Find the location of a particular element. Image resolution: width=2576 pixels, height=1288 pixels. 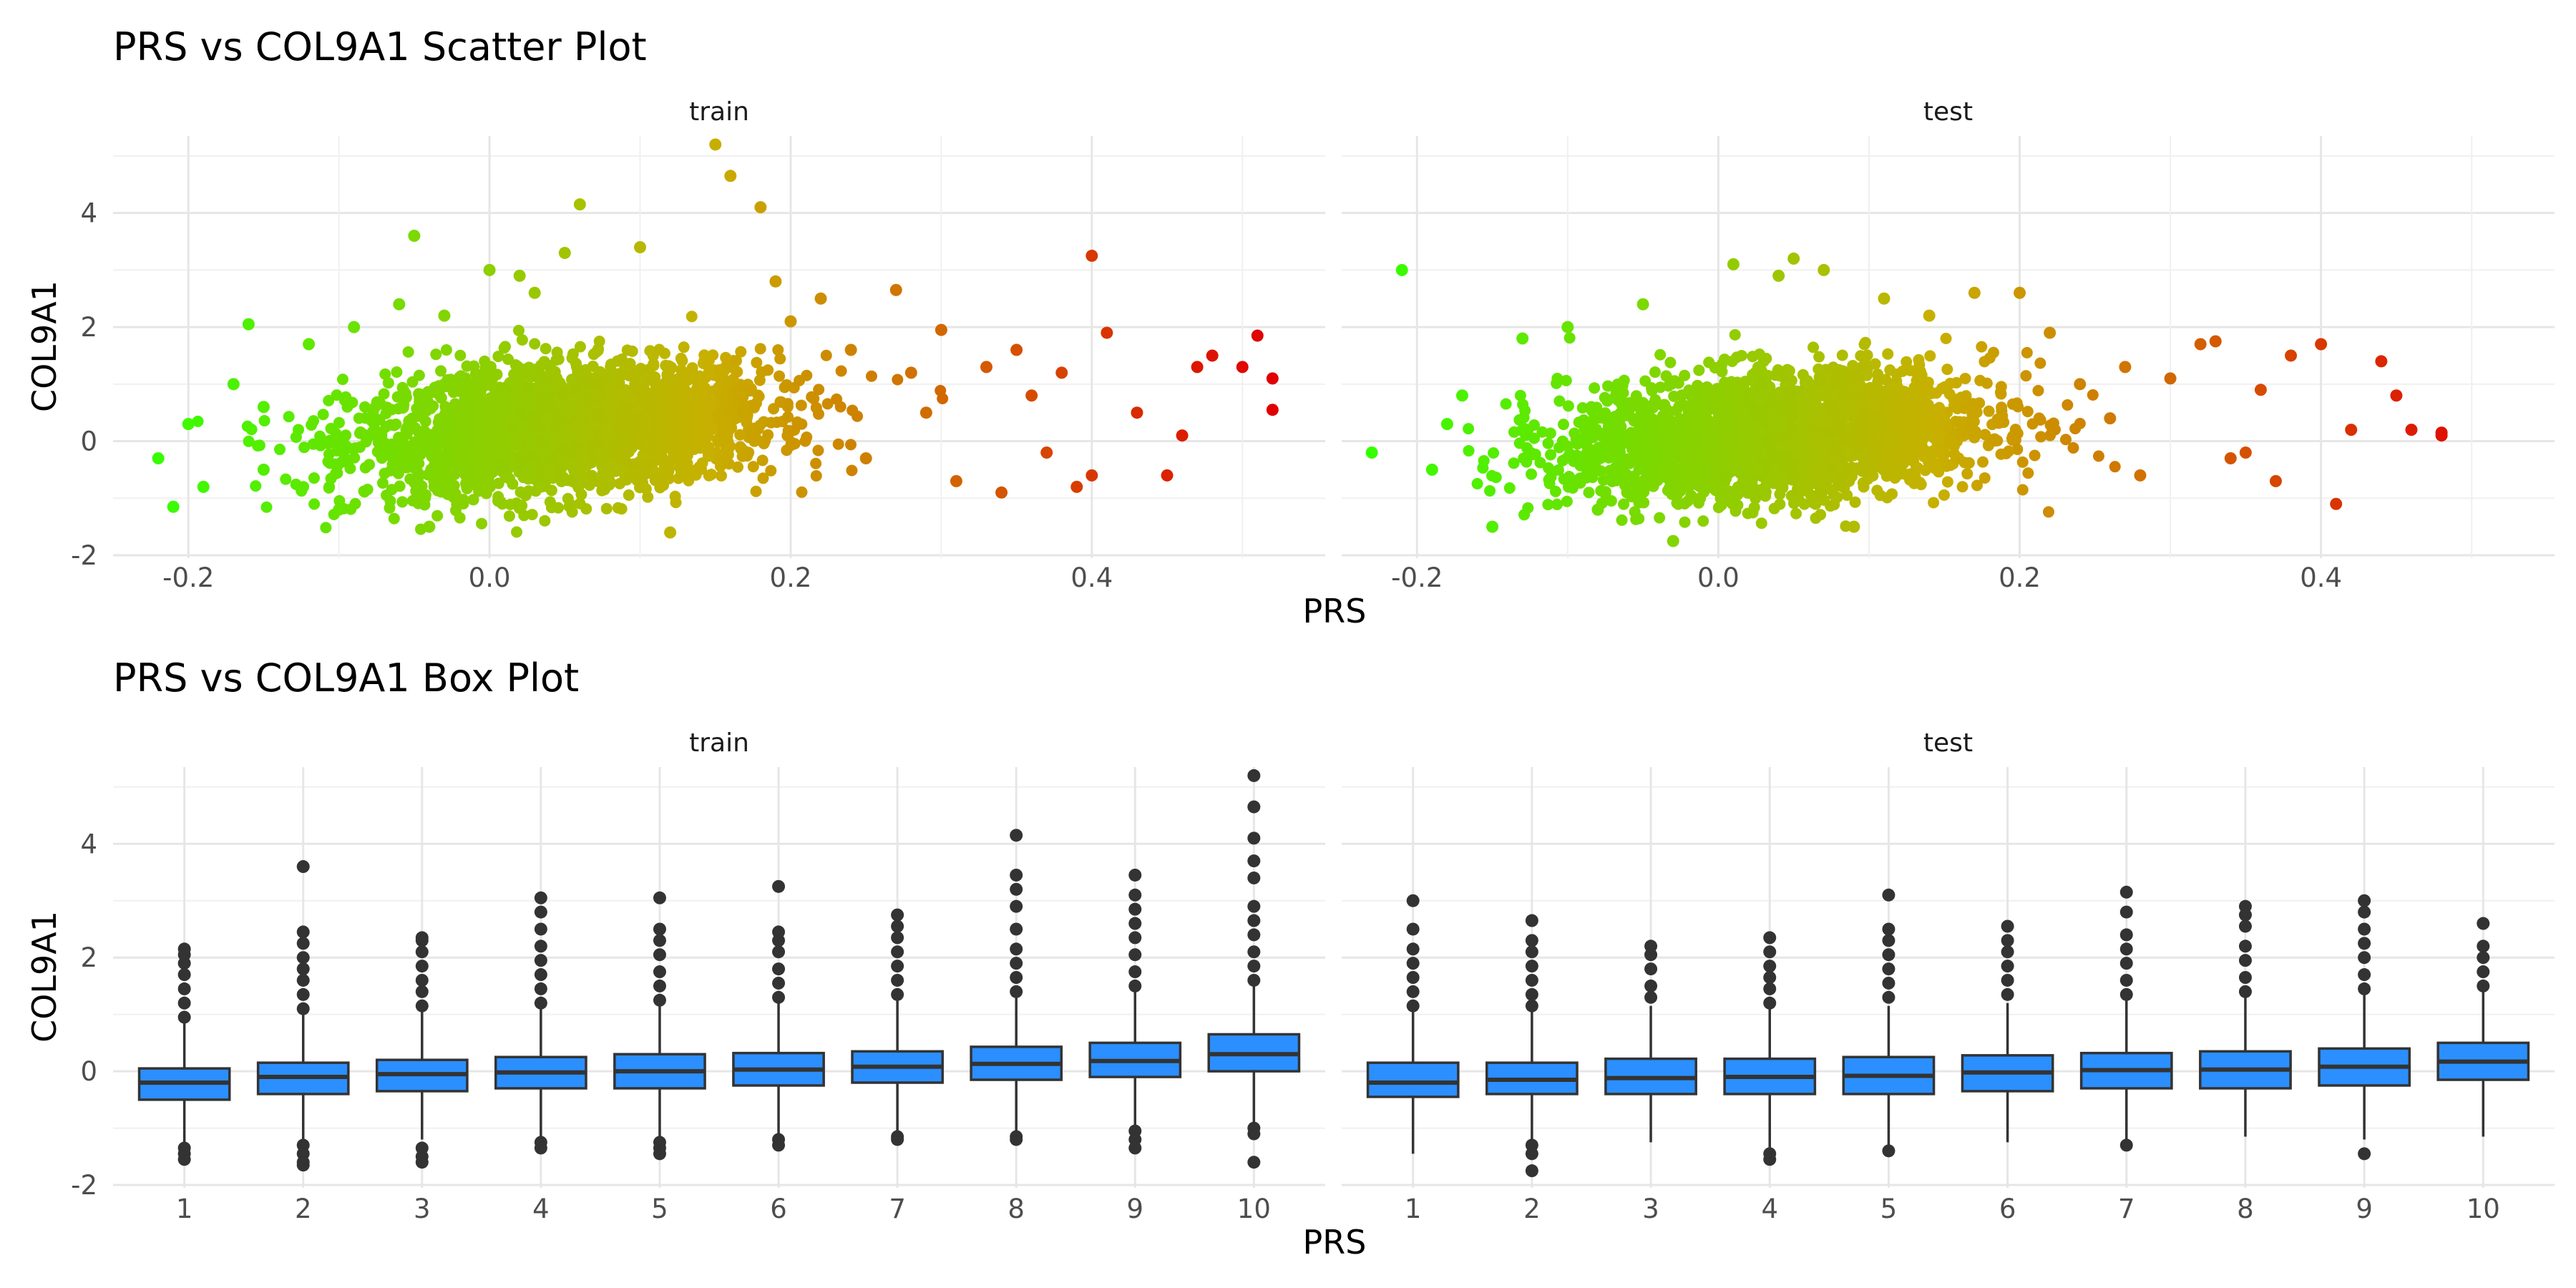

box-train-x-tick-label: 7 is located at coordinates (897, 1209).